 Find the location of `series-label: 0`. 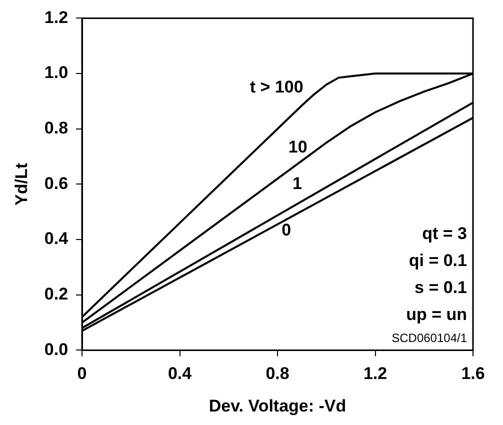

series-label: 0 is located at coordinates (287, 230).